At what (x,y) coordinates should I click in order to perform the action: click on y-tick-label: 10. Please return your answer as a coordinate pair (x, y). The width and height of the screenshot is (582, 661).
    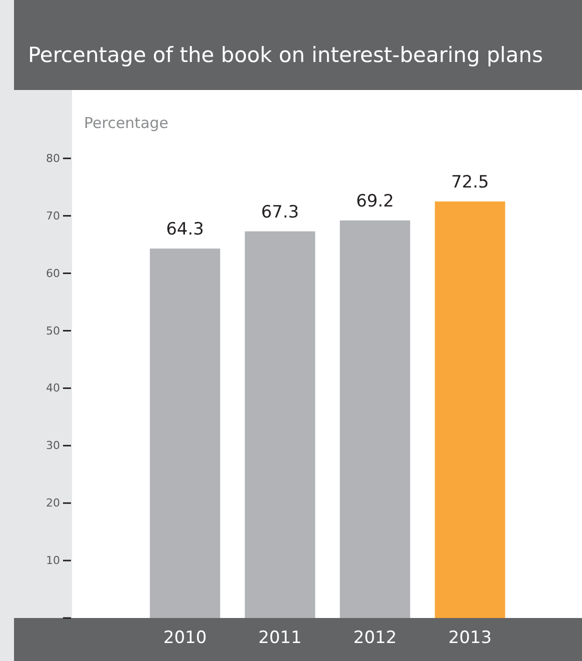
    Looking at the image, I should click on (53, 561).